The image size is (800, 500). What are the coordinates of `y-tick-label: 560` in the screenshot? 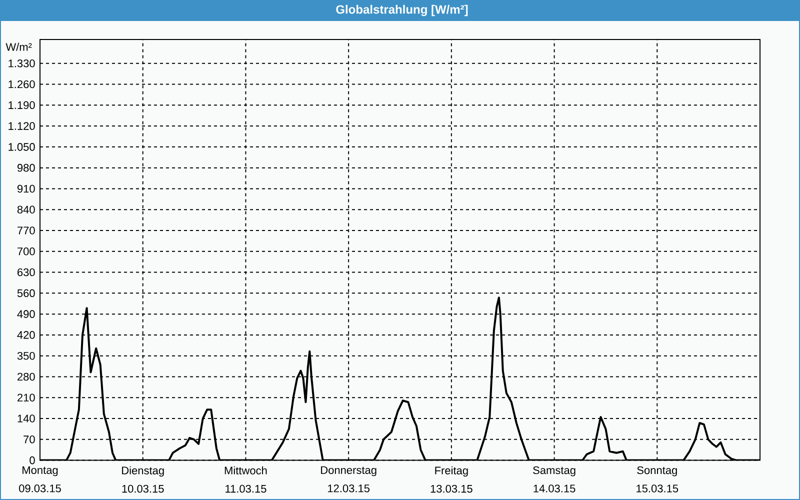 It's located at (26, 293).